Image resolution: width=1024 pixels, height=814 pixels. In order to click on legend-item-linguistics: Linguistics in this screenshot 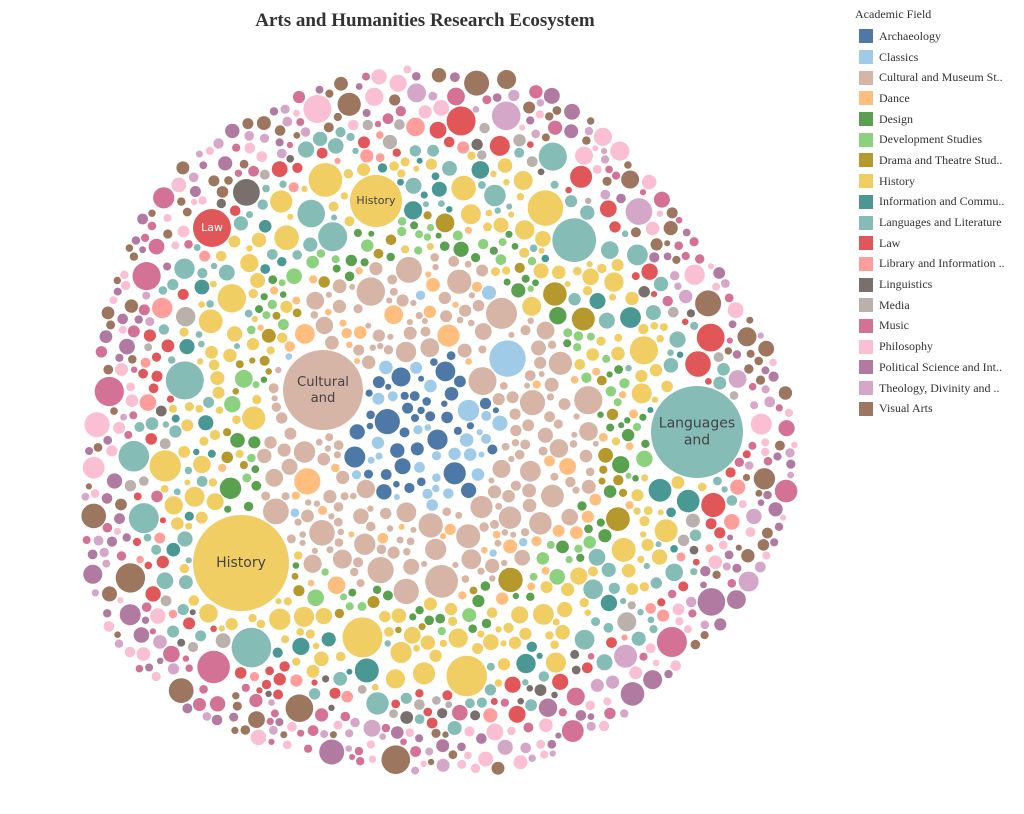, I will do `click(937, 284)`.